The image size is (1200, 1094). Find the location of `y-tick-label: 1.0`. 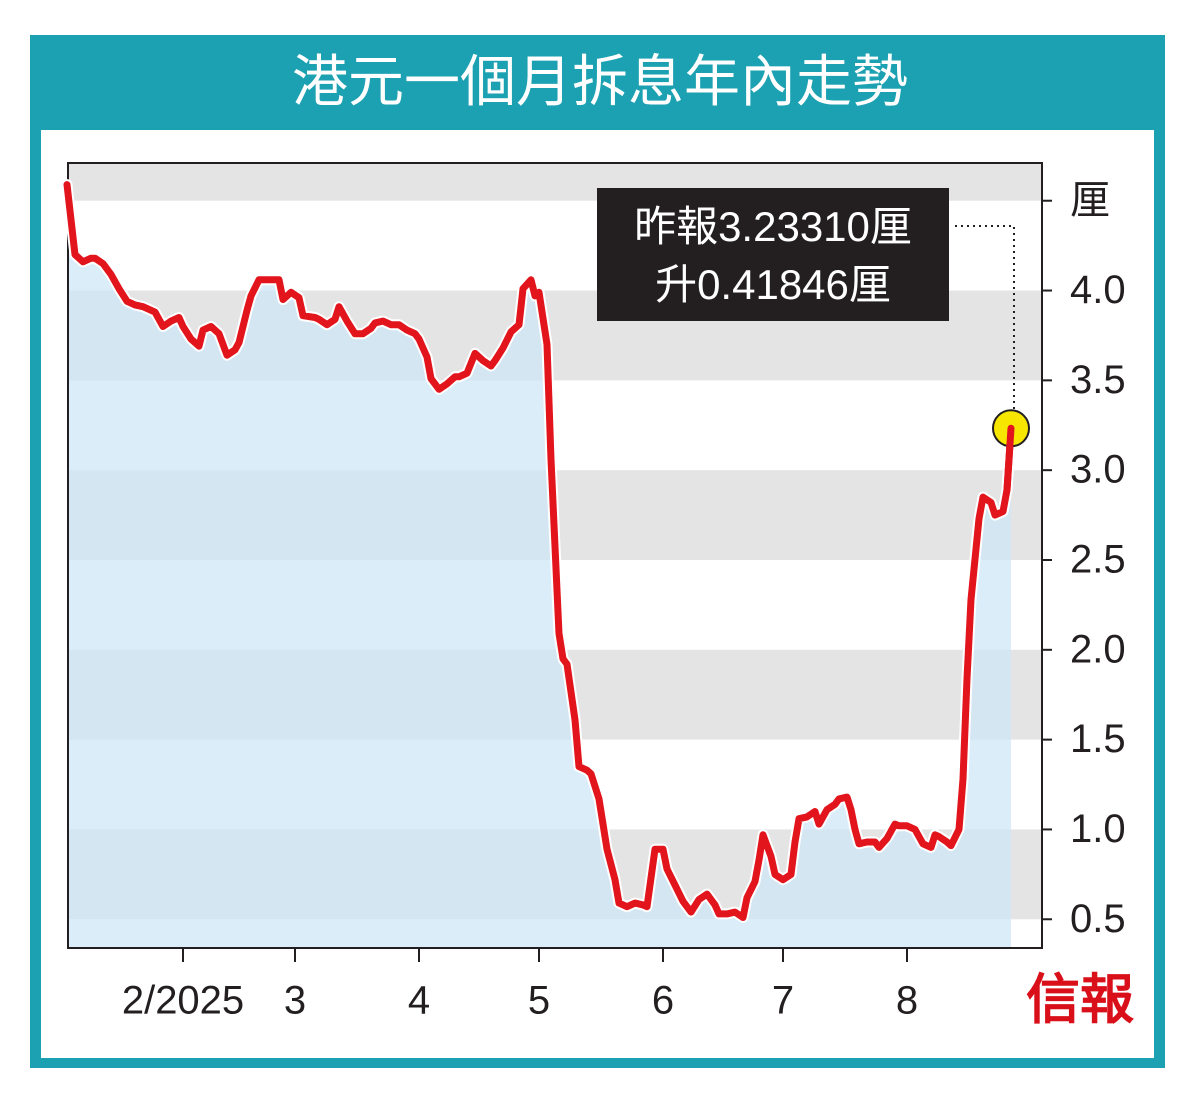

y-tick-label: 1.0 is located at coordinates (1098, 829).